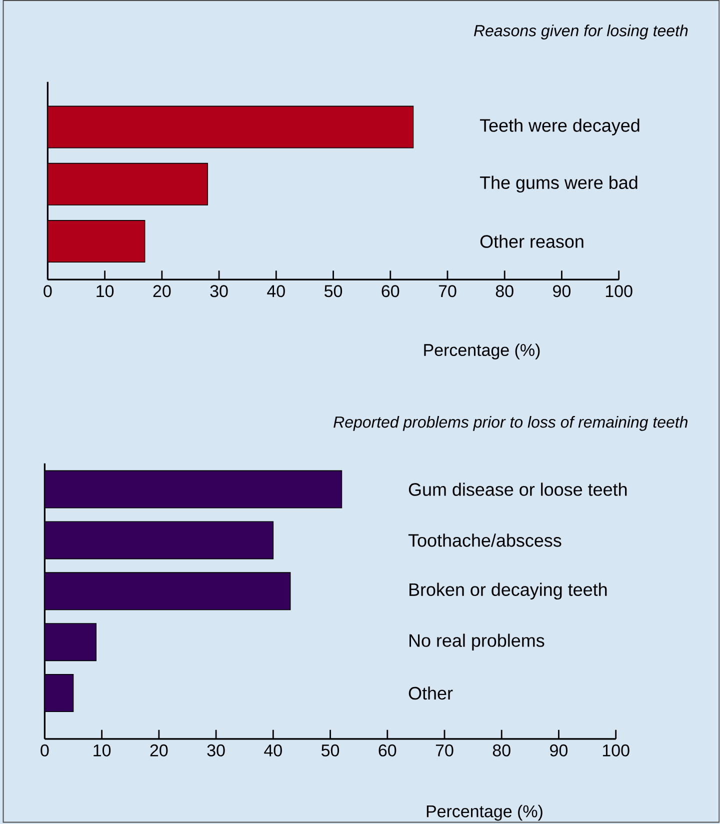  I want to click on chart-title: Reported problems prior to loss of remaining teeth, so click(511, 423).